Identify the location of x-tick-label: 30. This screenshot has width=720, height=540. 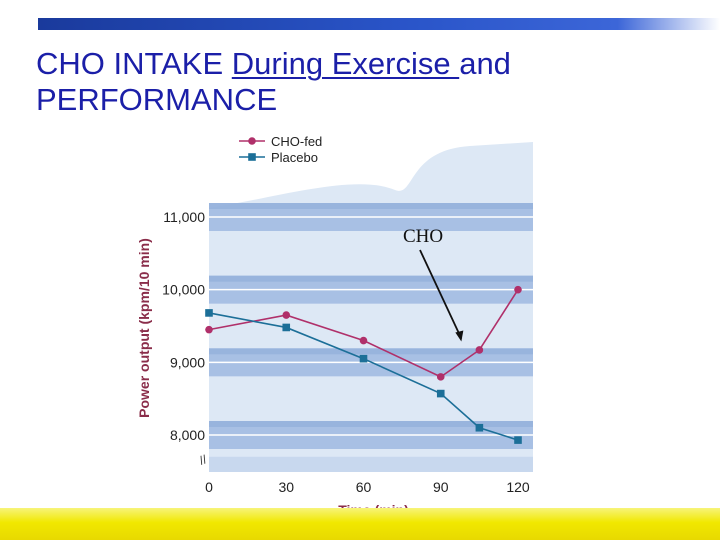
(286, 487).